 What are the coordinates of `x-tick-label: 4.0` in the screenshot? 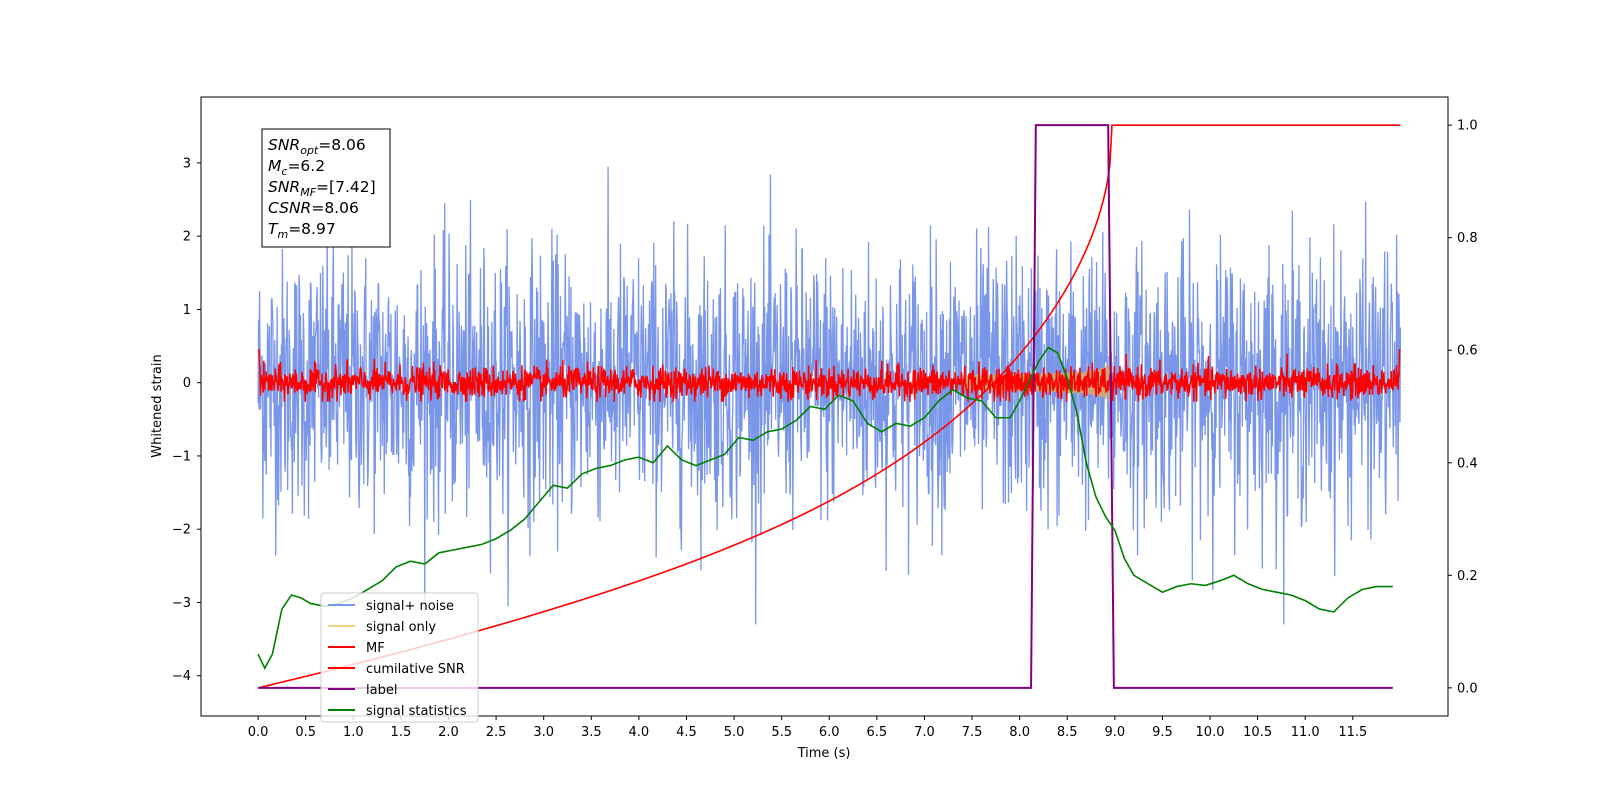 It's located at (639, 732).